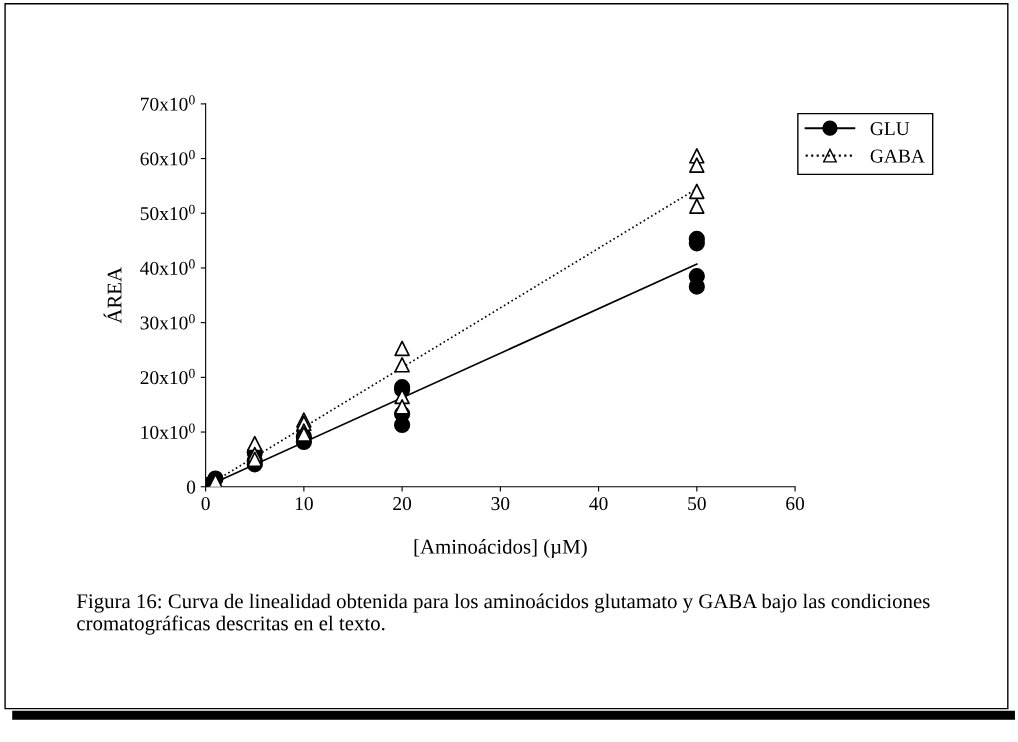 The height and width of the screenshot is (742, 1018). Describe the element at coordinates (795, 504) in the screenshot. I see `x-tick-label: 60` at that location.